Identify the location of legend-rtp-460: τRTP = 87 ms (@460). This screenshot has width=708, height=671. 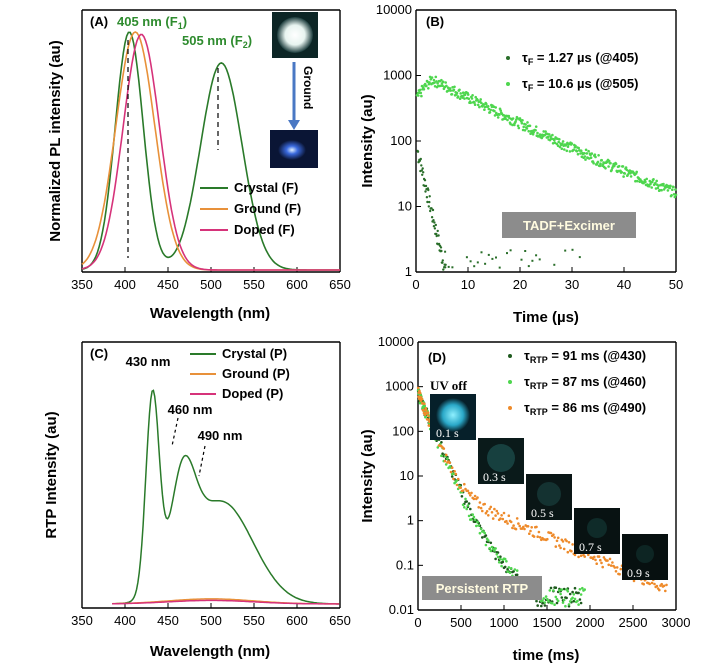
(585, 382).